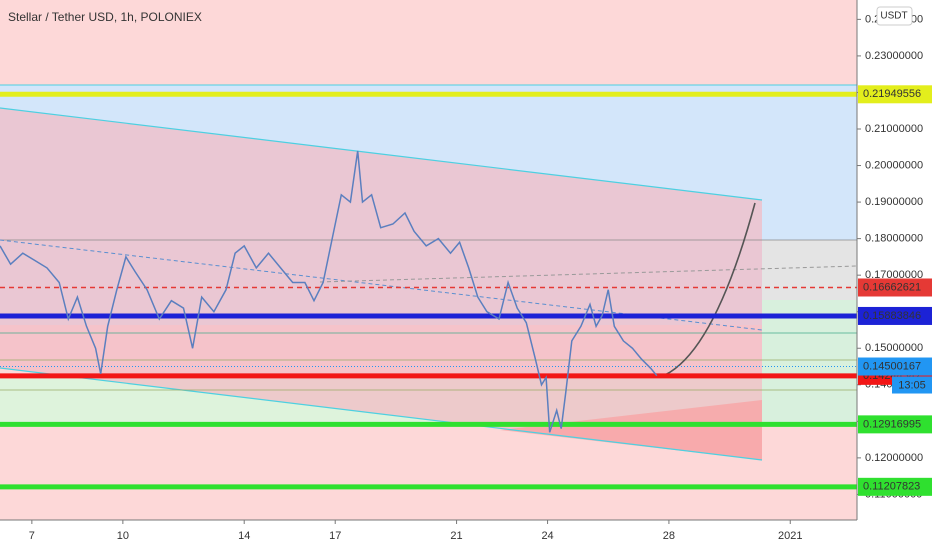 This screenshot has height=550, width=932. Describe the element at coordinates (381, 154) in the screenshot. I see `trend-top` at that location.